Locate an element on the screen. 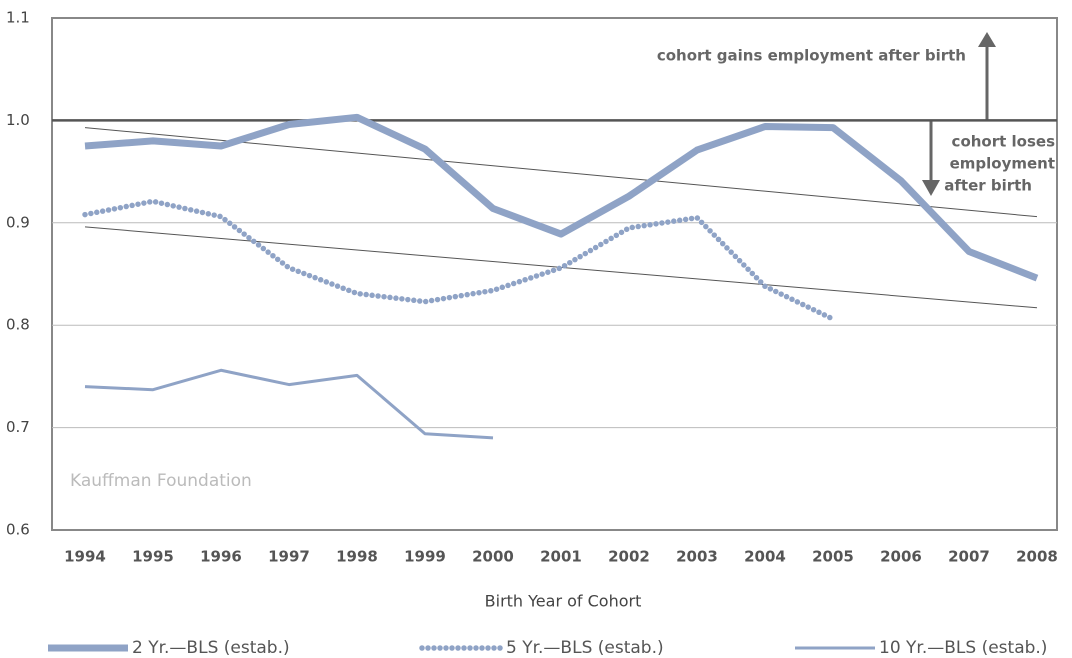 This screenshot has width=1072, height=658. y-tick-label: 1.1 is located at coordinates (18, 18).